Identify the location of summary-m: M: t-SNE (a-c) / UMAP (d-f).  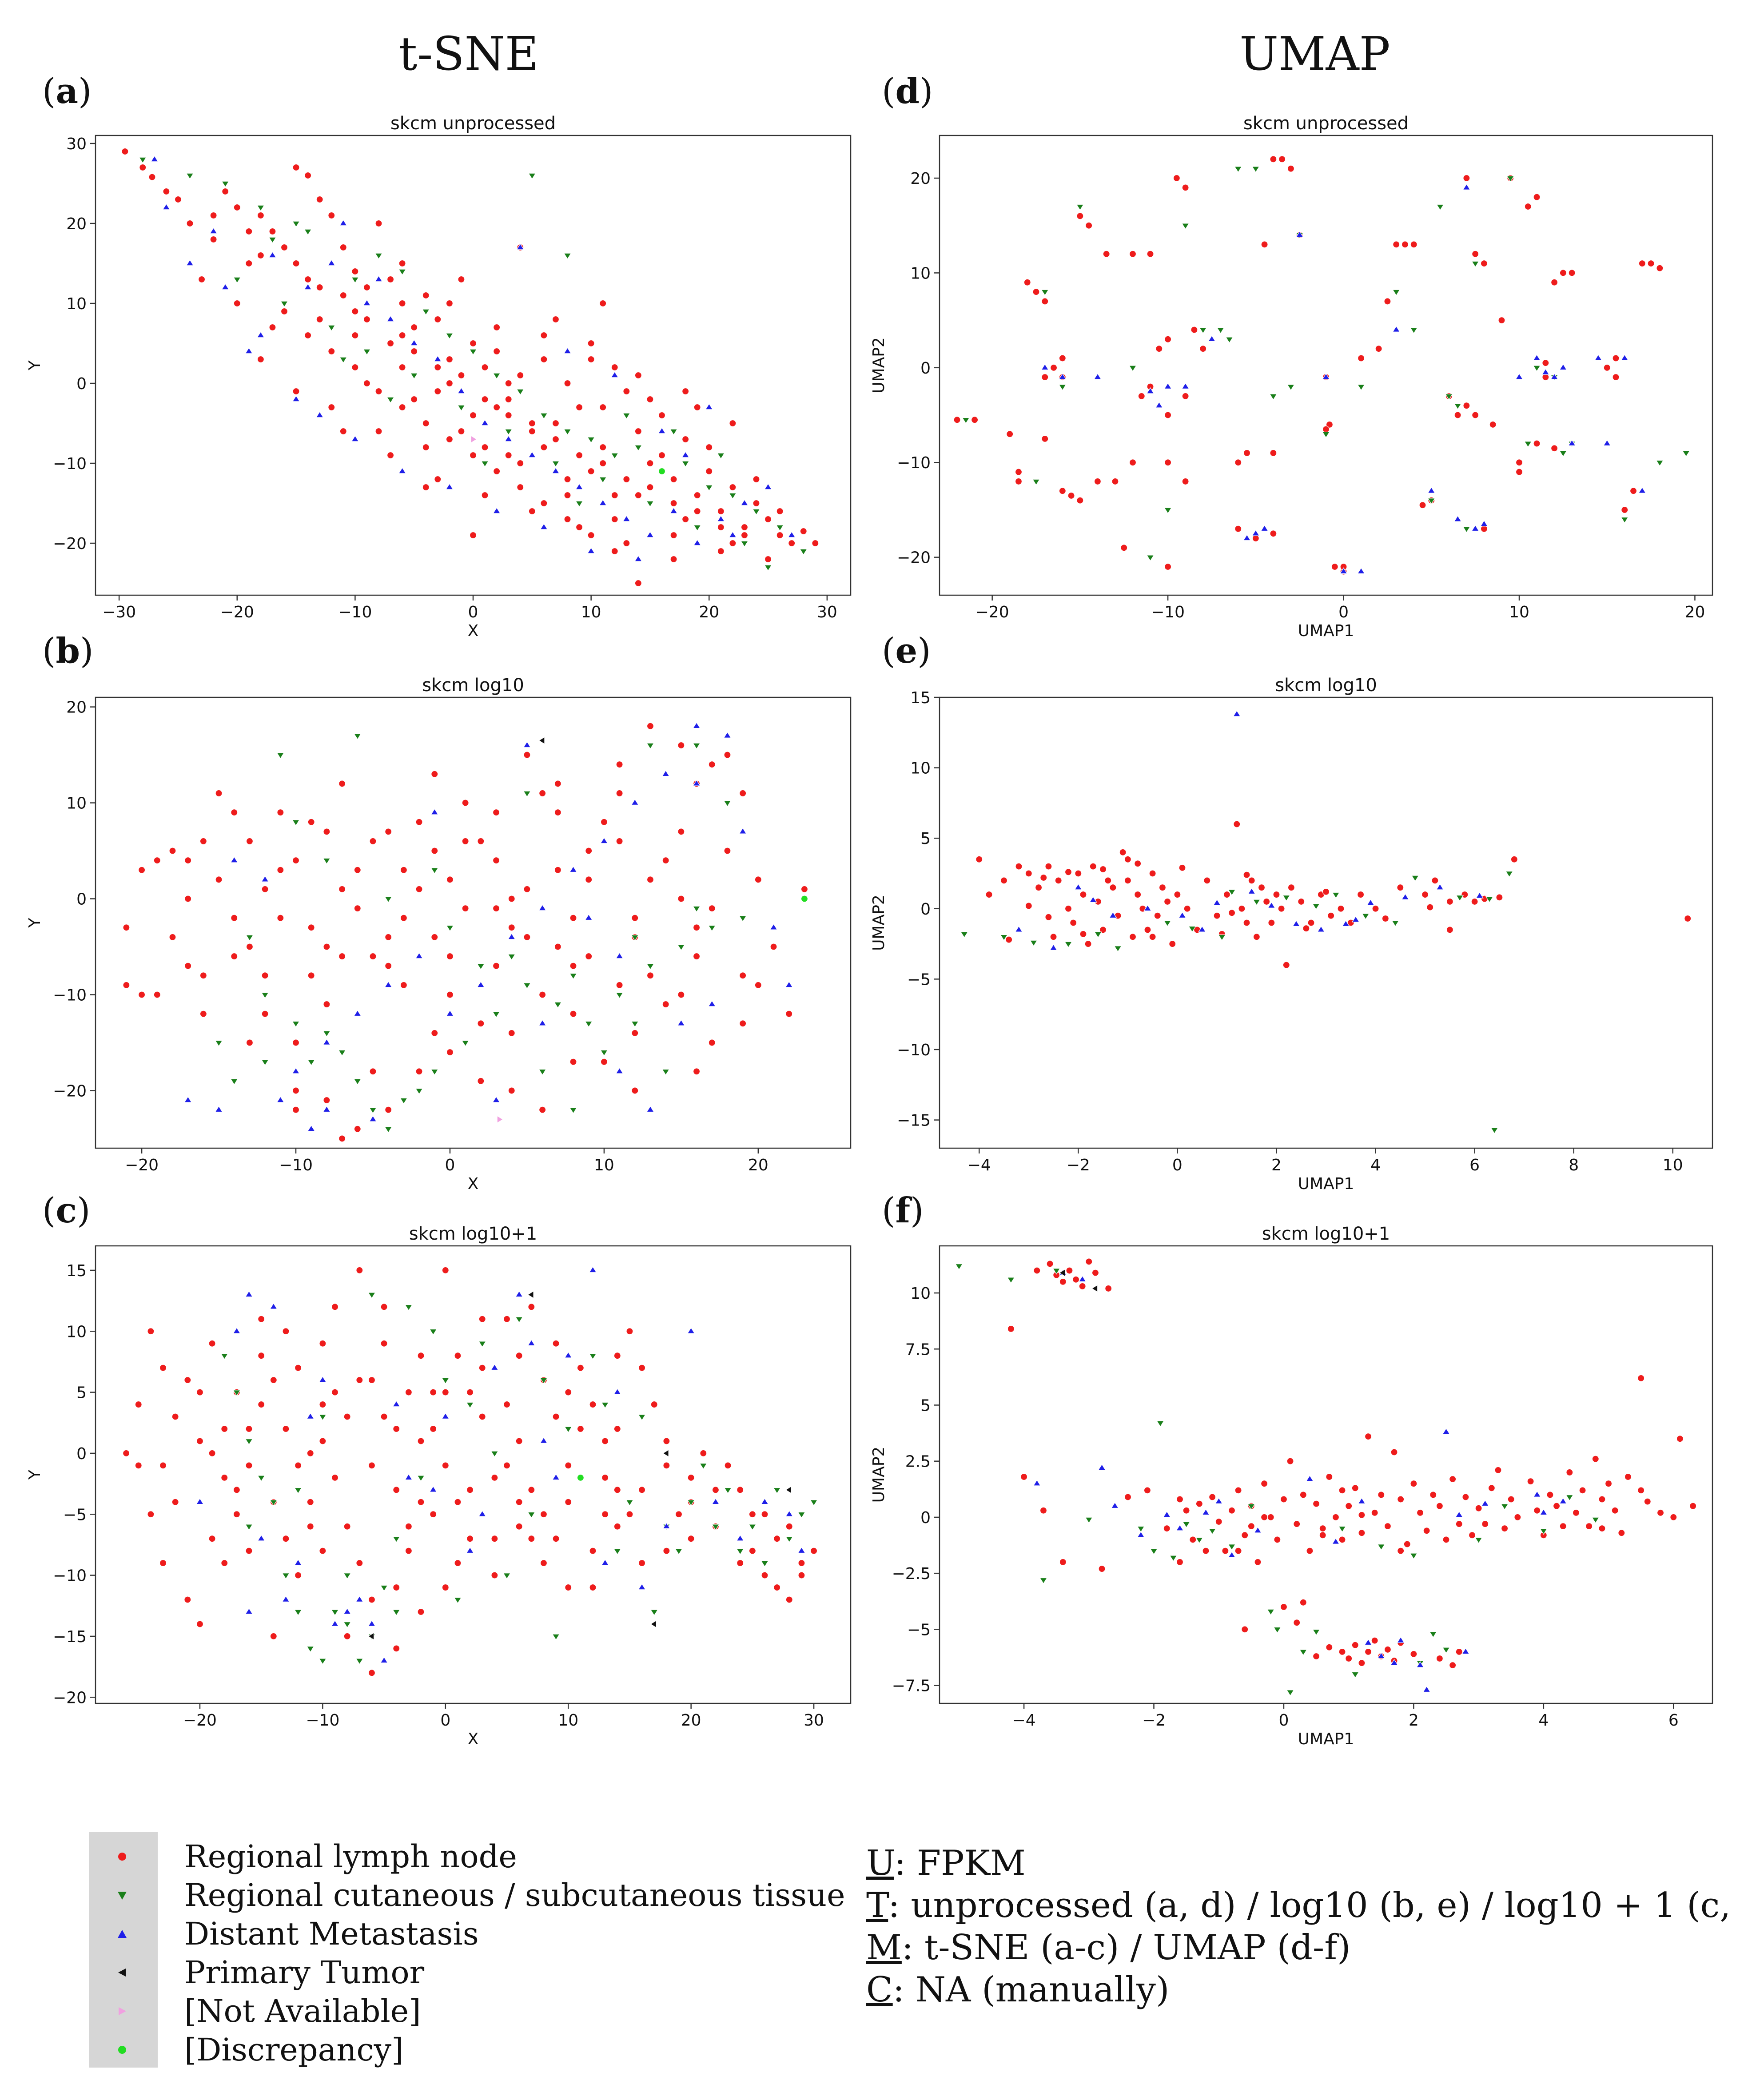
(1108, 1948).